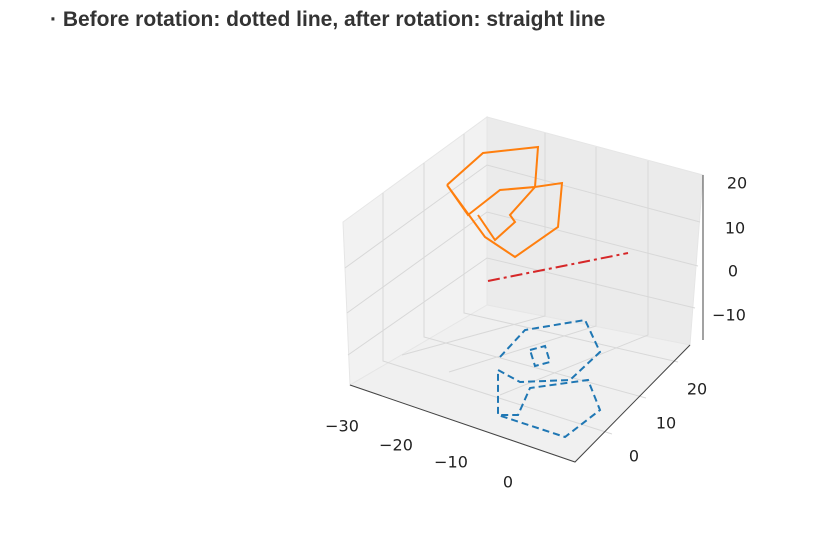 Image resolution: width=813 pixels, height=540 pixels. I want to click on x-tick-label: −30, so click(342, 426).